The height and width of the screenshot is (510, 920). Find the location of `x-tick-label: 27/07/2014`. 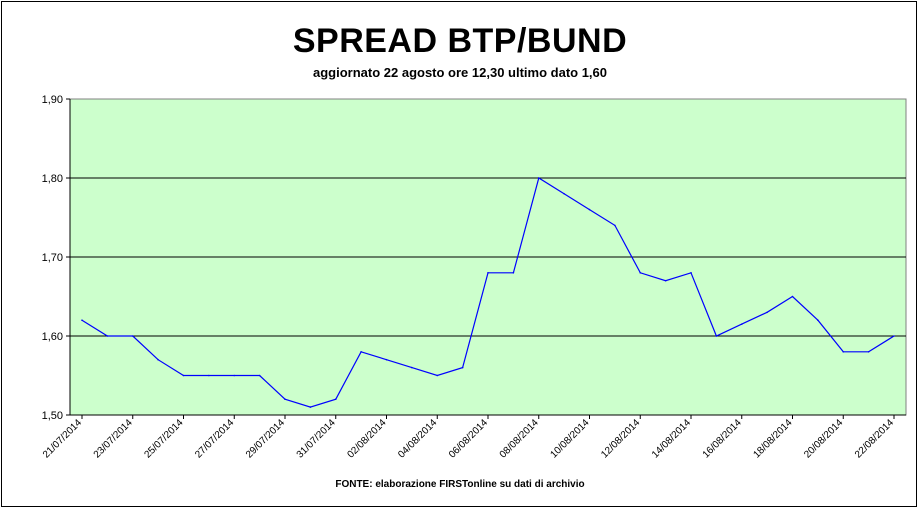

x-tick-label: 27/07/2014 is located at coordinates (214, 438).